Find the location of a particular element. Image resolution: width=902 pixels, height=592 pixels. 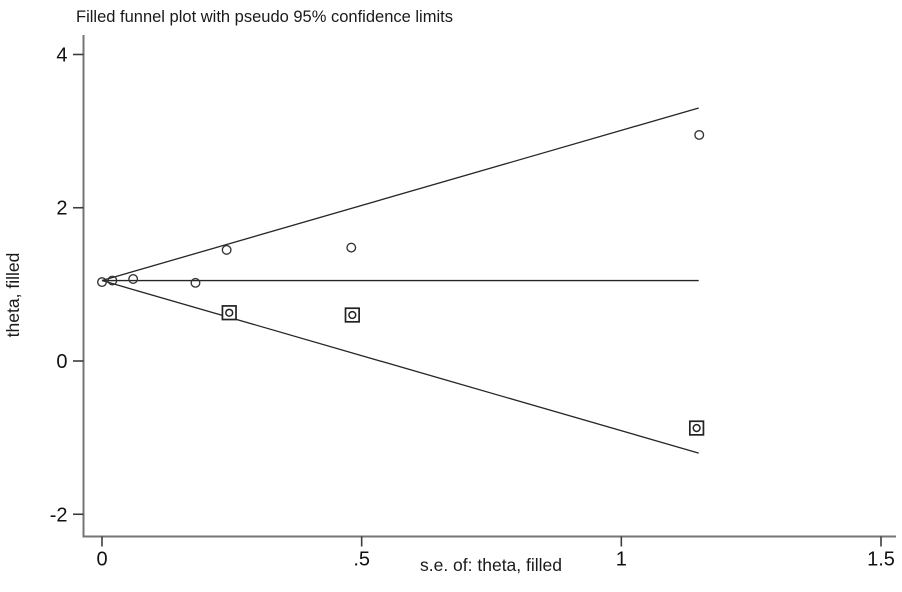

y-tick-label: 0 is located at coordinates (61, 362).